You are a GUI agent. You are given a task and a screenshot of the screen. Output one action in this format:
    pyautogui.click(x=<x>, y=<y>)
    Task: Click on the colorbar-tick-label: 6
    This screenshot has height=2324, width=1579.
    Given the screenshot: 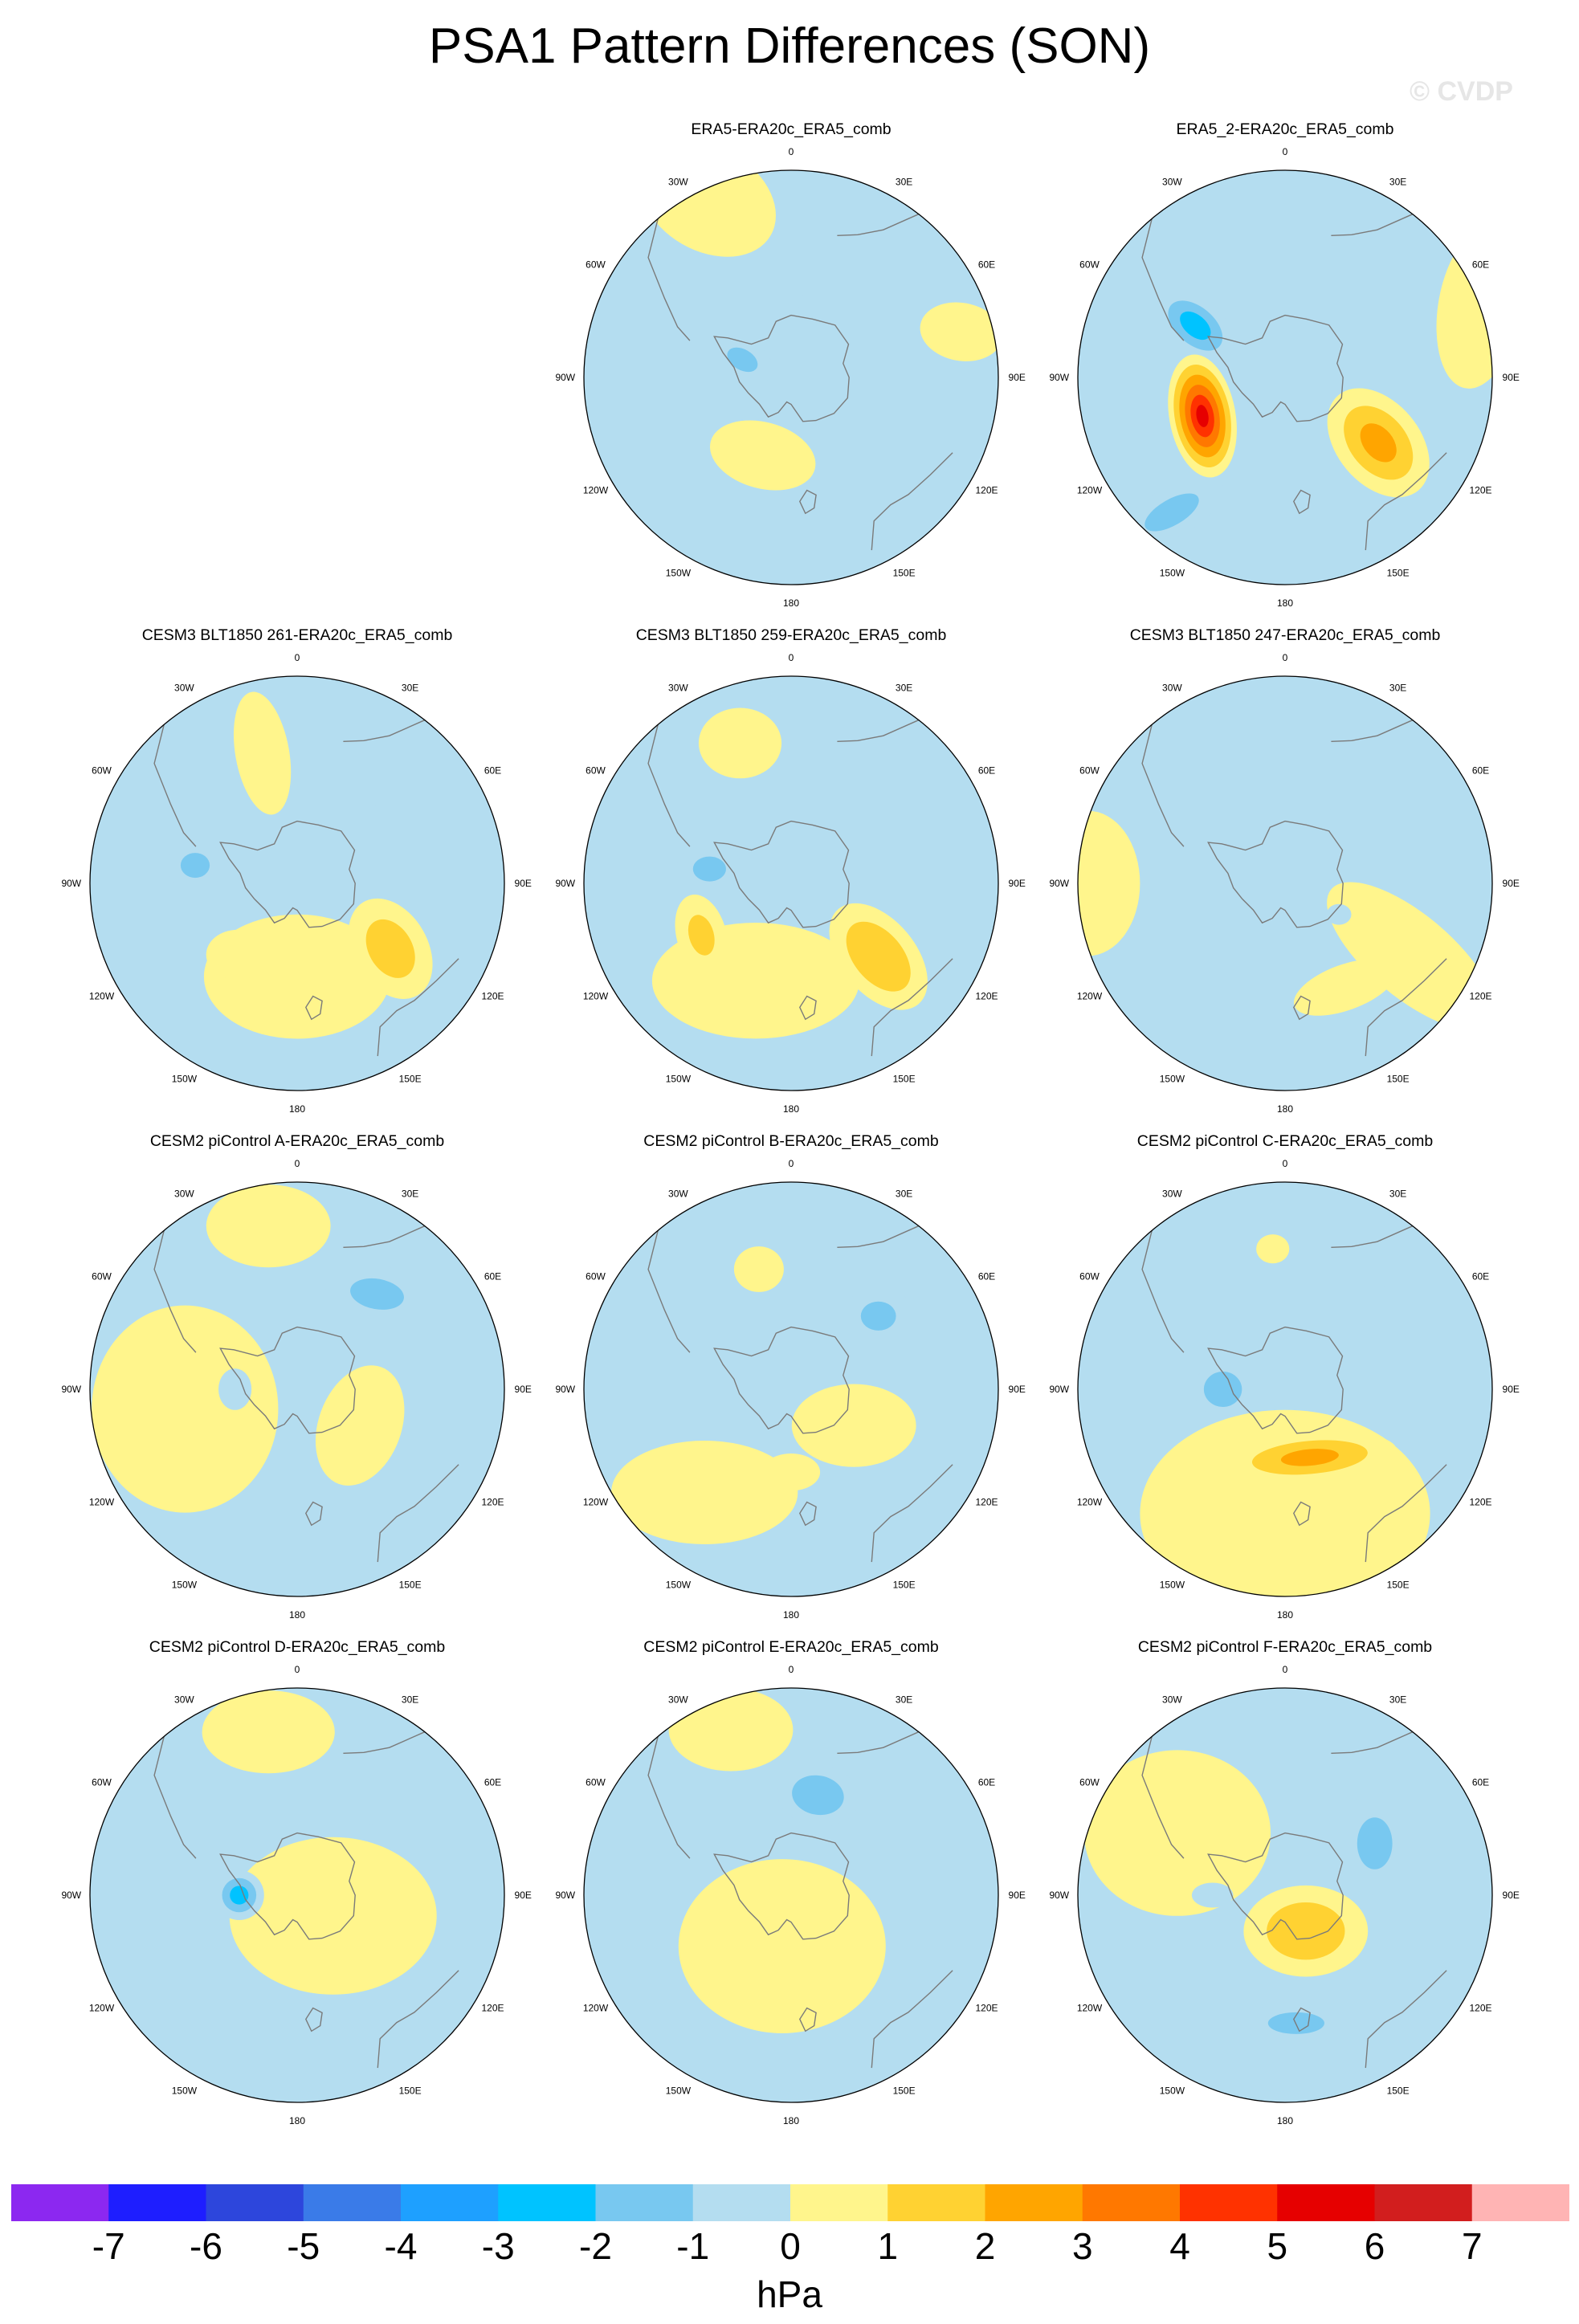 What is the action you would take?
    pyautogui.click(x=1374, y=2246)
    